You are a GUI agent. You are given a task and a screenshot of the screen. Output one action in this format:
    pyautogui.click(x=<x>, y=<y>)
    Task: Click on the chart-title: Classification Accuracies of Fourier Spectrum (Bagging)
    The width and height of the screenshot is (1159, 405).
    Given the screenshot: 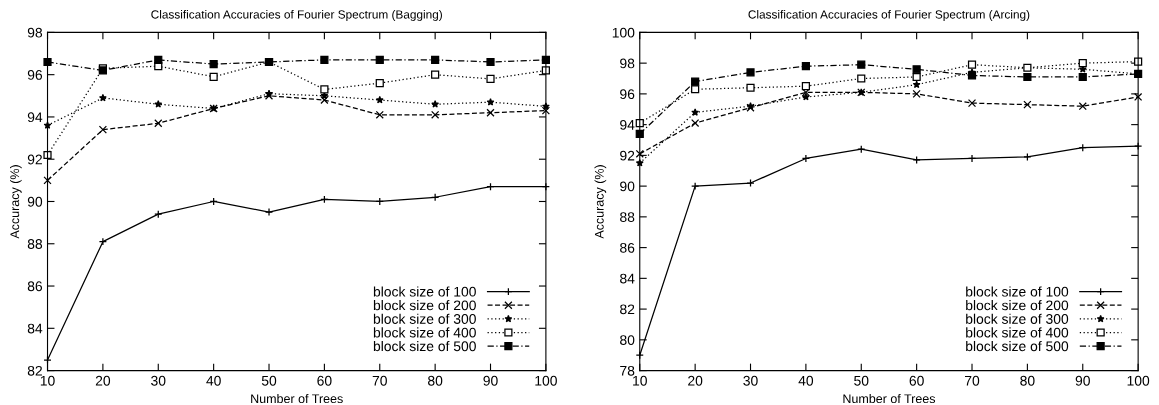 What is the action you would take?
    pyautogui.click(x=296, y=15)
    